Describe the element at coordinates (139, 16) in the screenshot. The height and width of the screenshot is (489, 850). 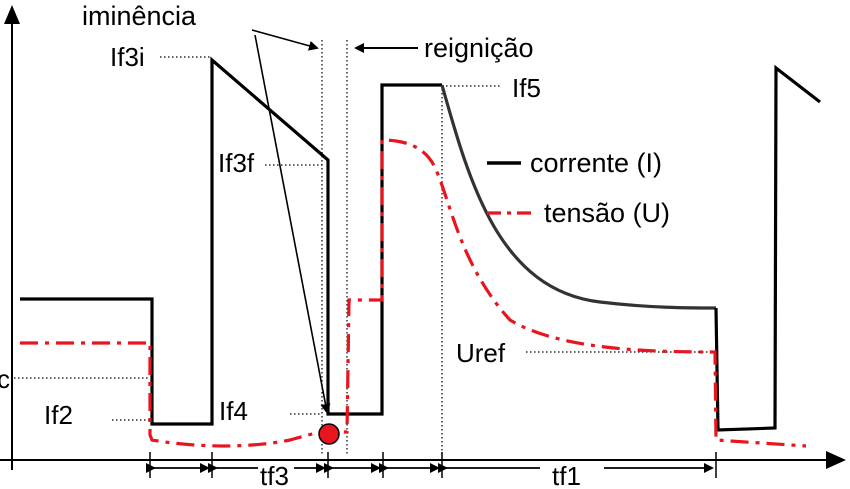
I see `label-iminencia: iminência` at that location.